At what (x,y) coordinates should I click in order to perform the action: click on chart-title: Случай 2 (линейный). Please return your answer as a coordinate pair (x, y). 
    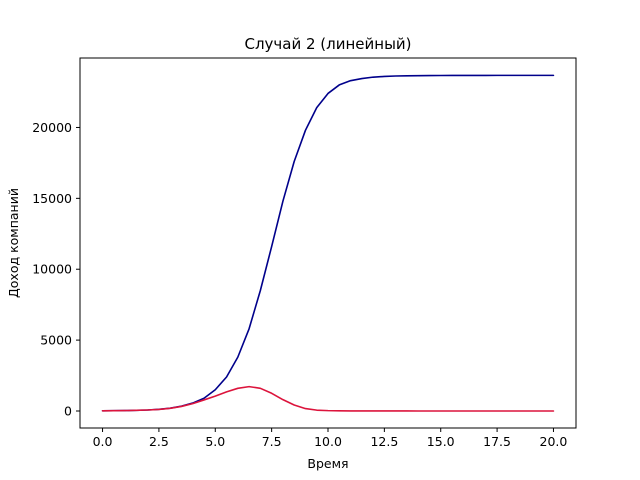
    Looking at the image, I should click on (327, 44).